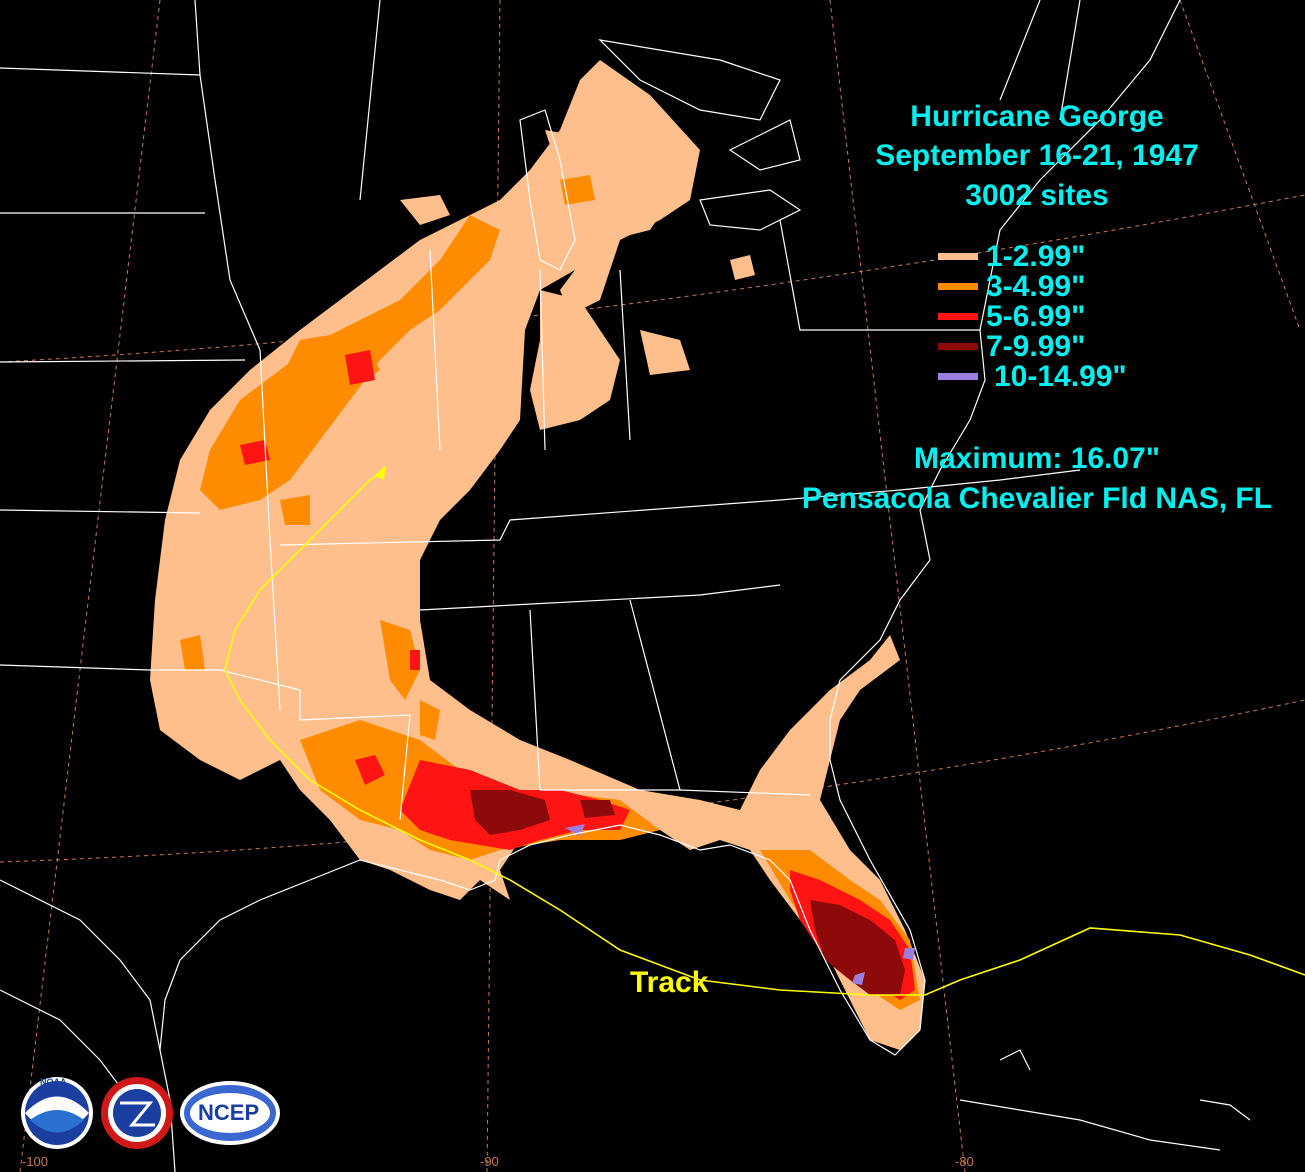 The width and height of the screenshot is (1305, 1172). I want to click on maximum-value: Maximum: 16.07", so click(1037, 458).